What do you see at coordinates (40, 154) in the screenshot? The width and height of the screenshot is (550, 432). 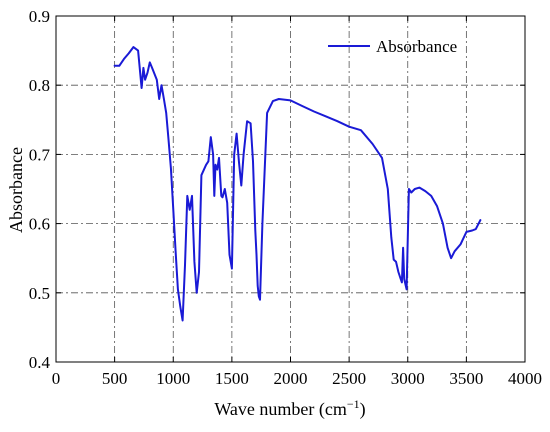 I see `y-tick-label: 0.7` at bounding box center [40, 154].